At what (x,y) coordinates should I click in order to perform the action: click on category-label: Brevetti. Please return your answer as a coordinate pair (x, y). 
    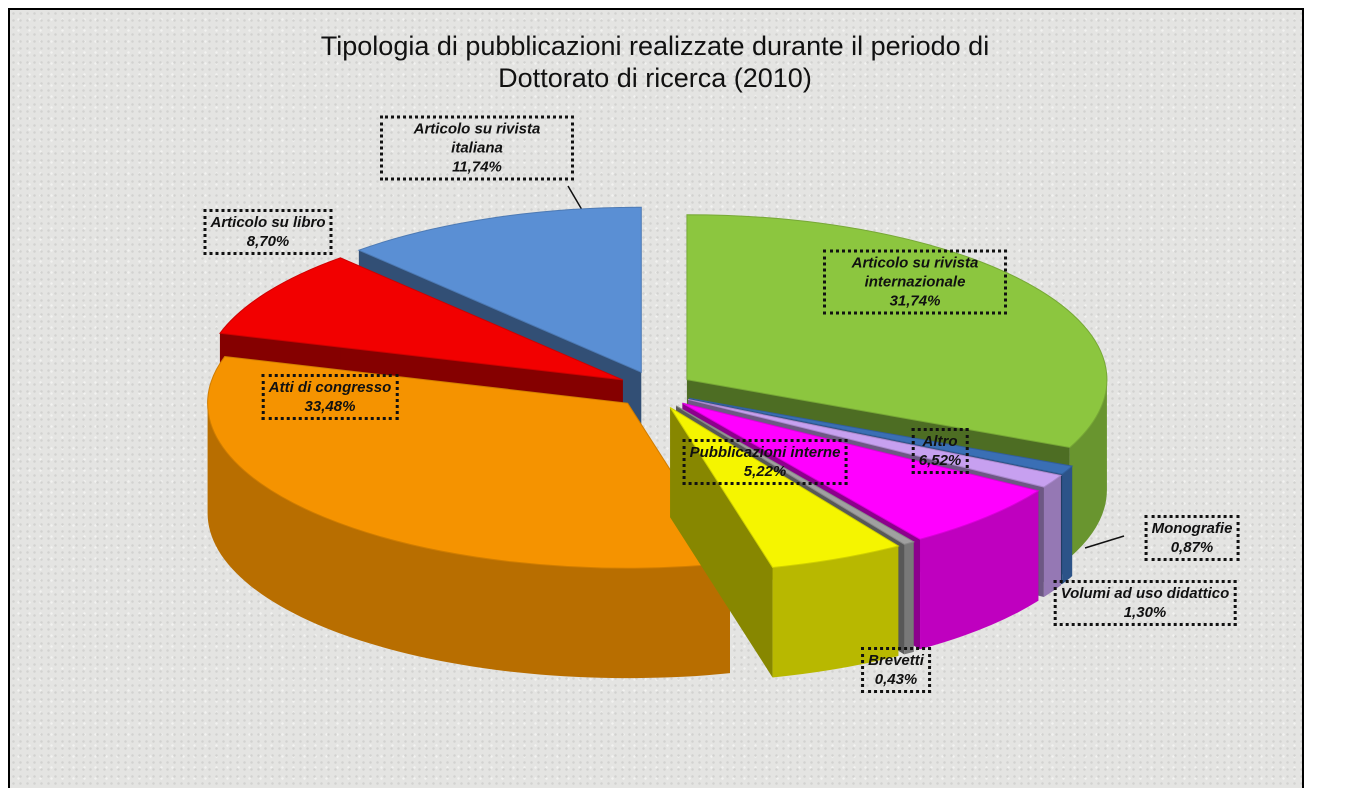
    Looking at the image, I should click on (896, 660).